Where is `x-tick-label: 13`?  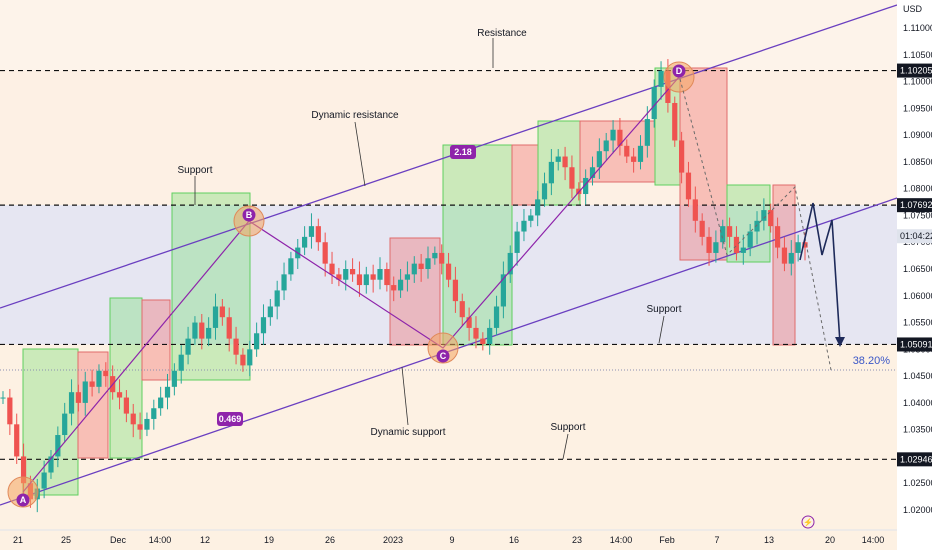 x-tick-label: 13 is located at coordinates (769, 540).